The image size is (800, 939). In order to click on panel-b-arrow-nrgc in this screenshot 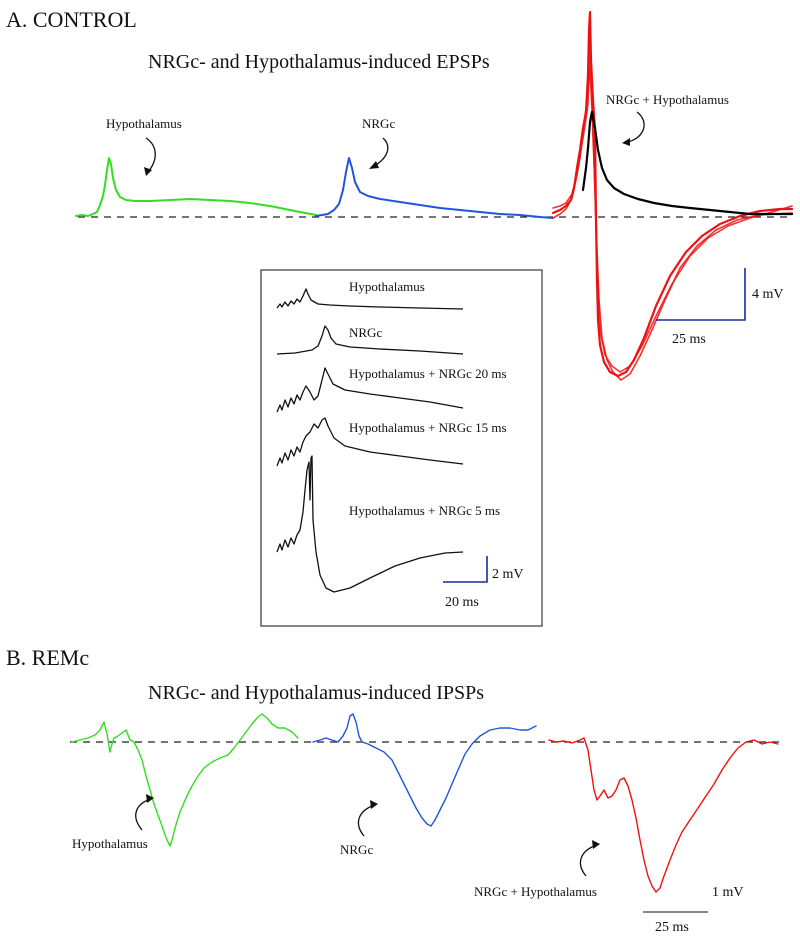, I will do `click(365, 821)`.